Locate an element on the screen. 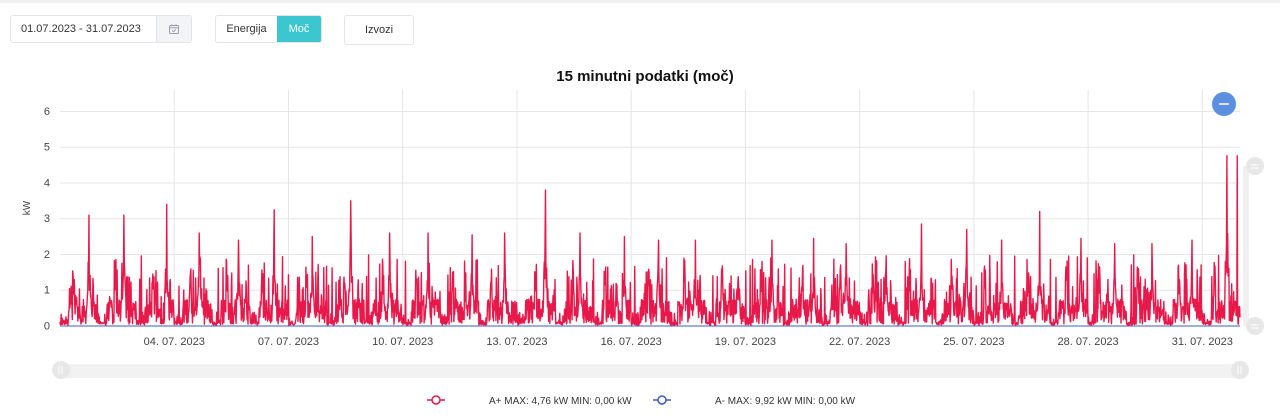 Image resolution: width=1280 pixels, height=419 pixels. legend-item-a-minus: A- MAX: 9,92 kW MIN: 0,00 kW is located at coordinates (754, 401).